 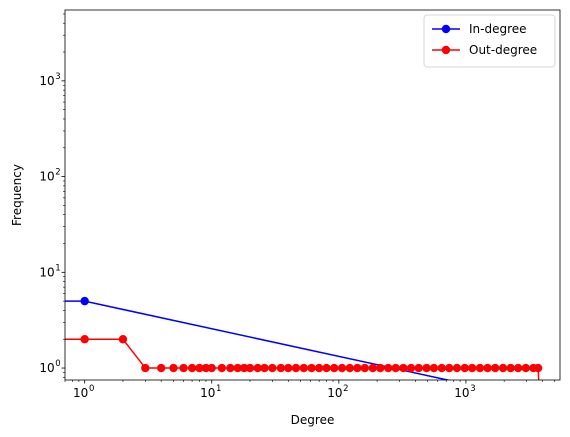 I want to click on x-tick-label-exponent: 3, so click(x=472, y=389).